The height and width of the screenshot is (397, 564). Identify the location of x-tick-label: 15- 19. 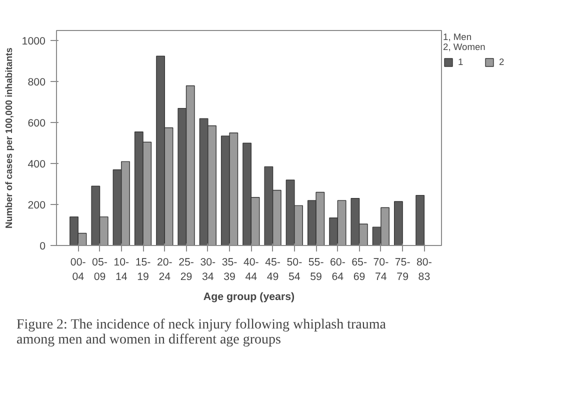
(143, 269).